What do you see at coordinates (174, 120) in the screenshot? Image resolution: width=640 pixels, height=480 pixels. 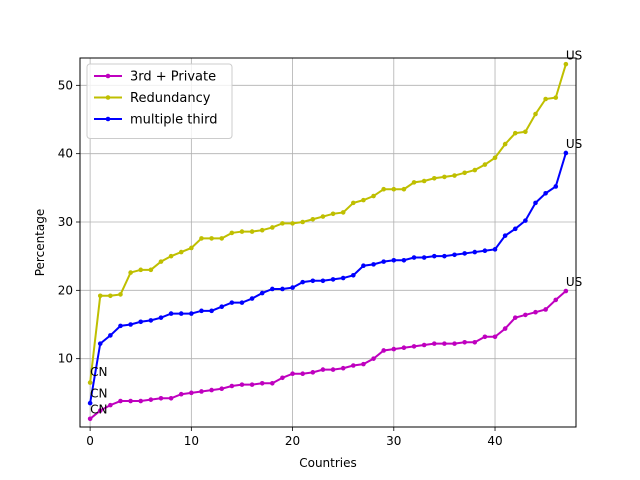 I see `legend-label: multiple third` at bounding box center [174, 120].